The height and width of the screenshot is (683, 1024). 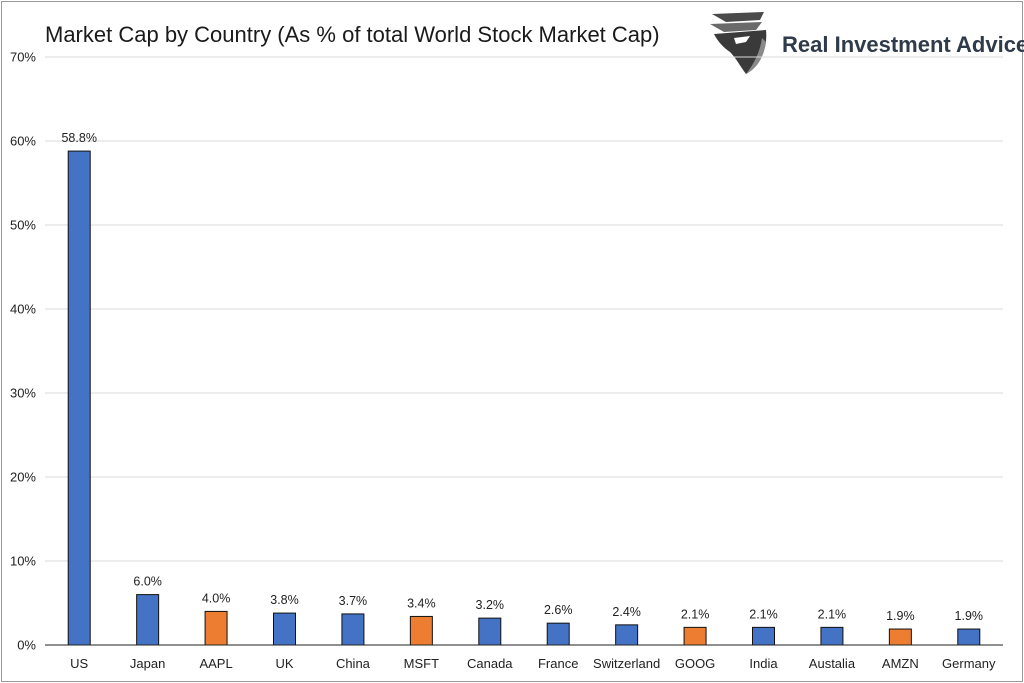 What do you see at coordinates (421, 603) in the screenshot?
I see `data-label: 3.4%` at bounding box center [421, 603].